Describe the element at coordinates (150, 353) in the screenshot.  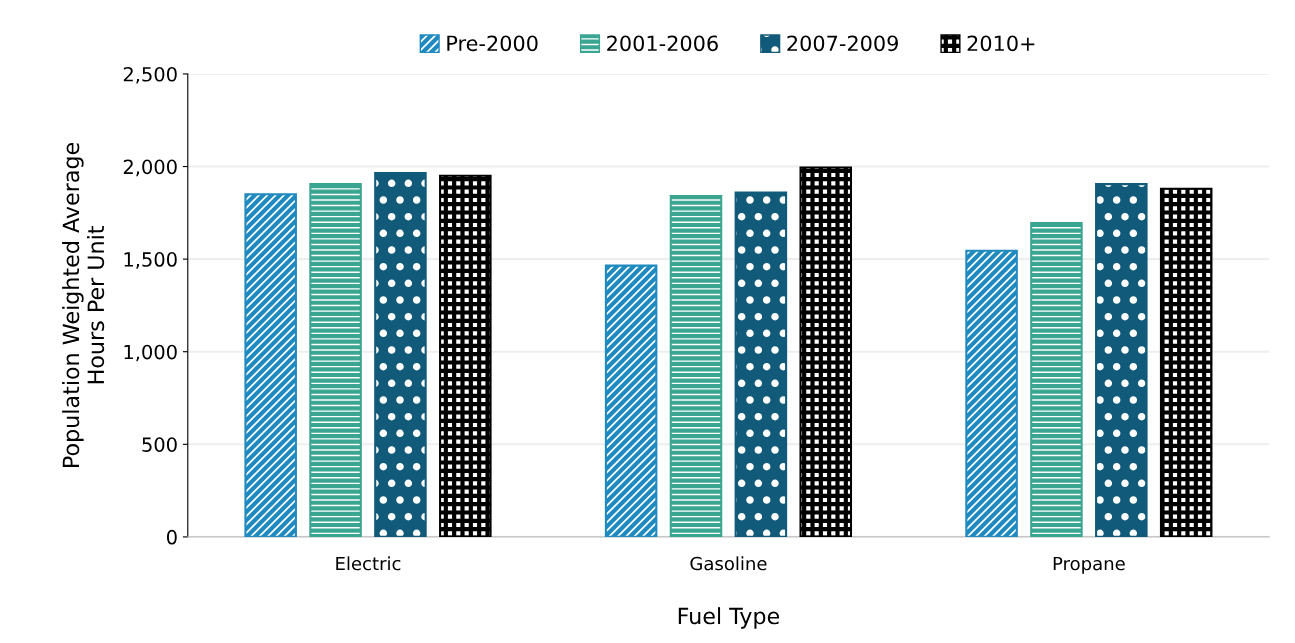
I see `y-tick-label: 1,000` at that location.